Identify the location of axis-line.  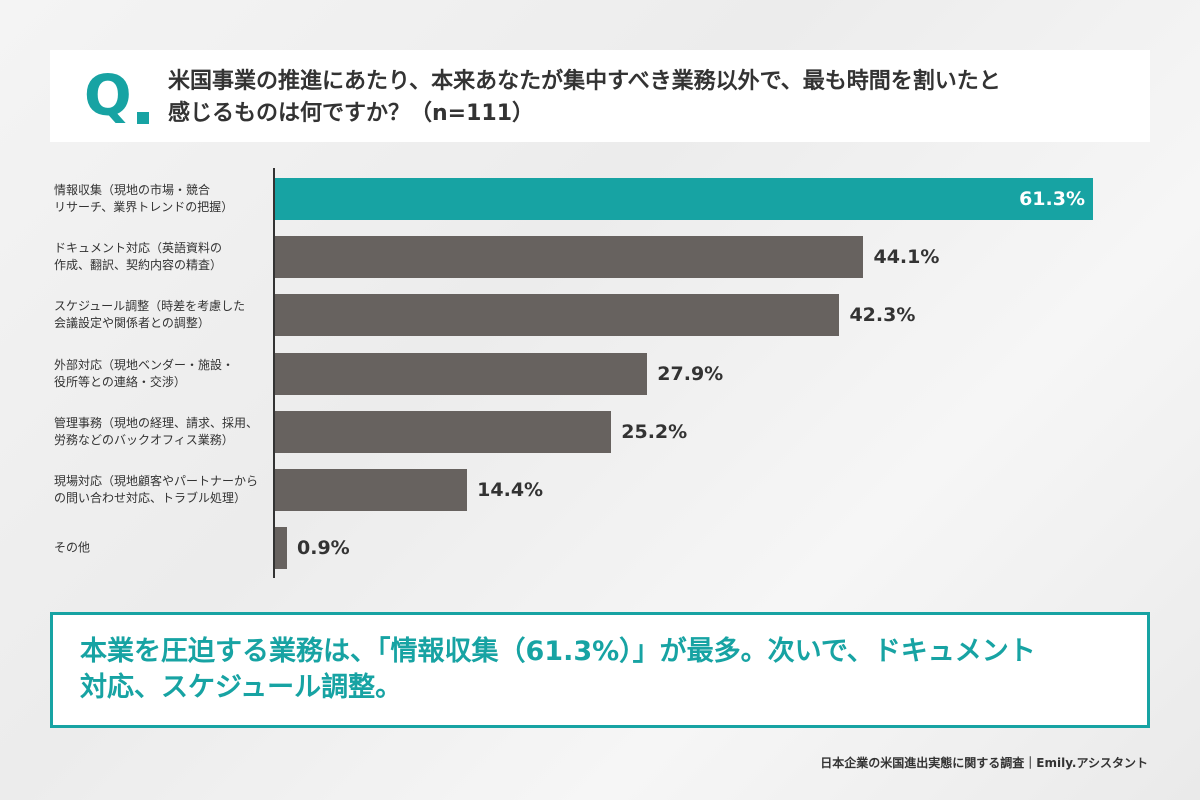
(274, 373).